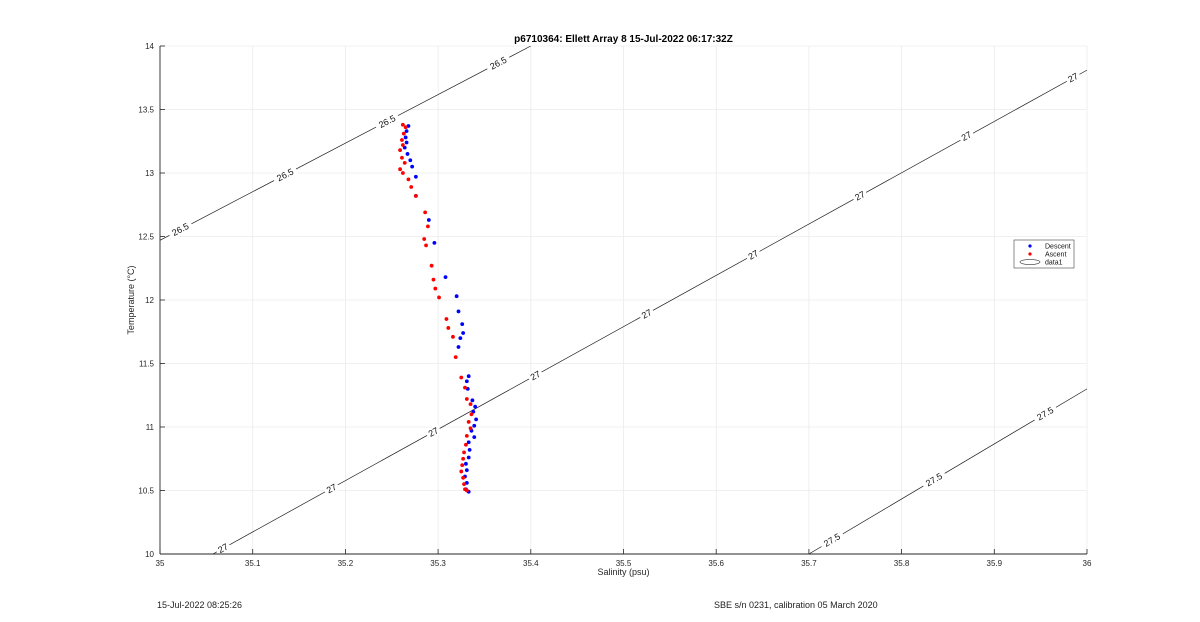 This screenshot has height=622, width=1200. Describe the element at coordinates (809, 563) in the screenshot. I see `x-tick-label: 35.7` at that location.